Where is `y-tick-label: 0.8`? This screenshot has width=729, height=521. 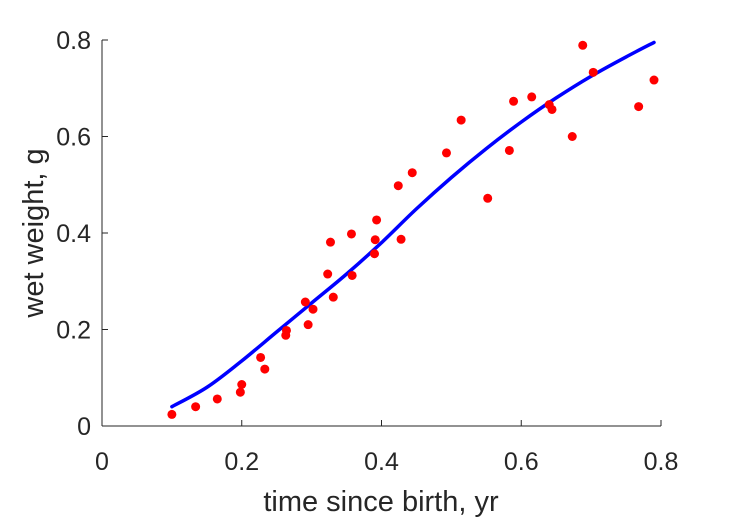 y-tick-label: 0.8 is located at coordinates (73, 41).